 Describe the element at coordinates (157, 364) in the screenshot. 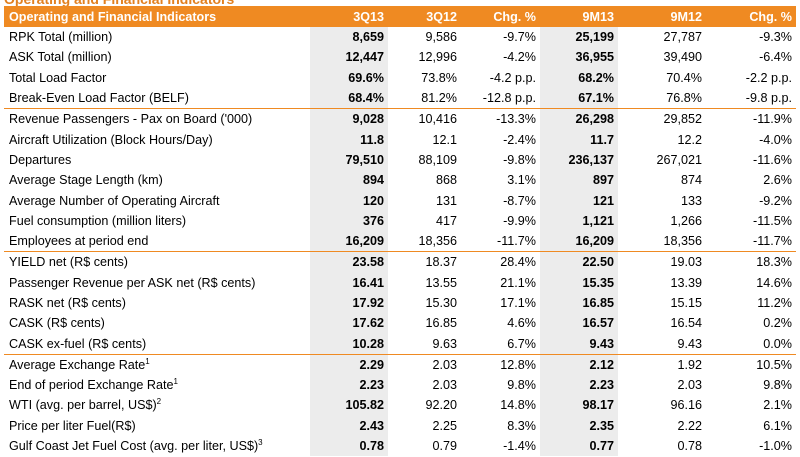

I see `row-label: Average Exchange Rate1` at that location.